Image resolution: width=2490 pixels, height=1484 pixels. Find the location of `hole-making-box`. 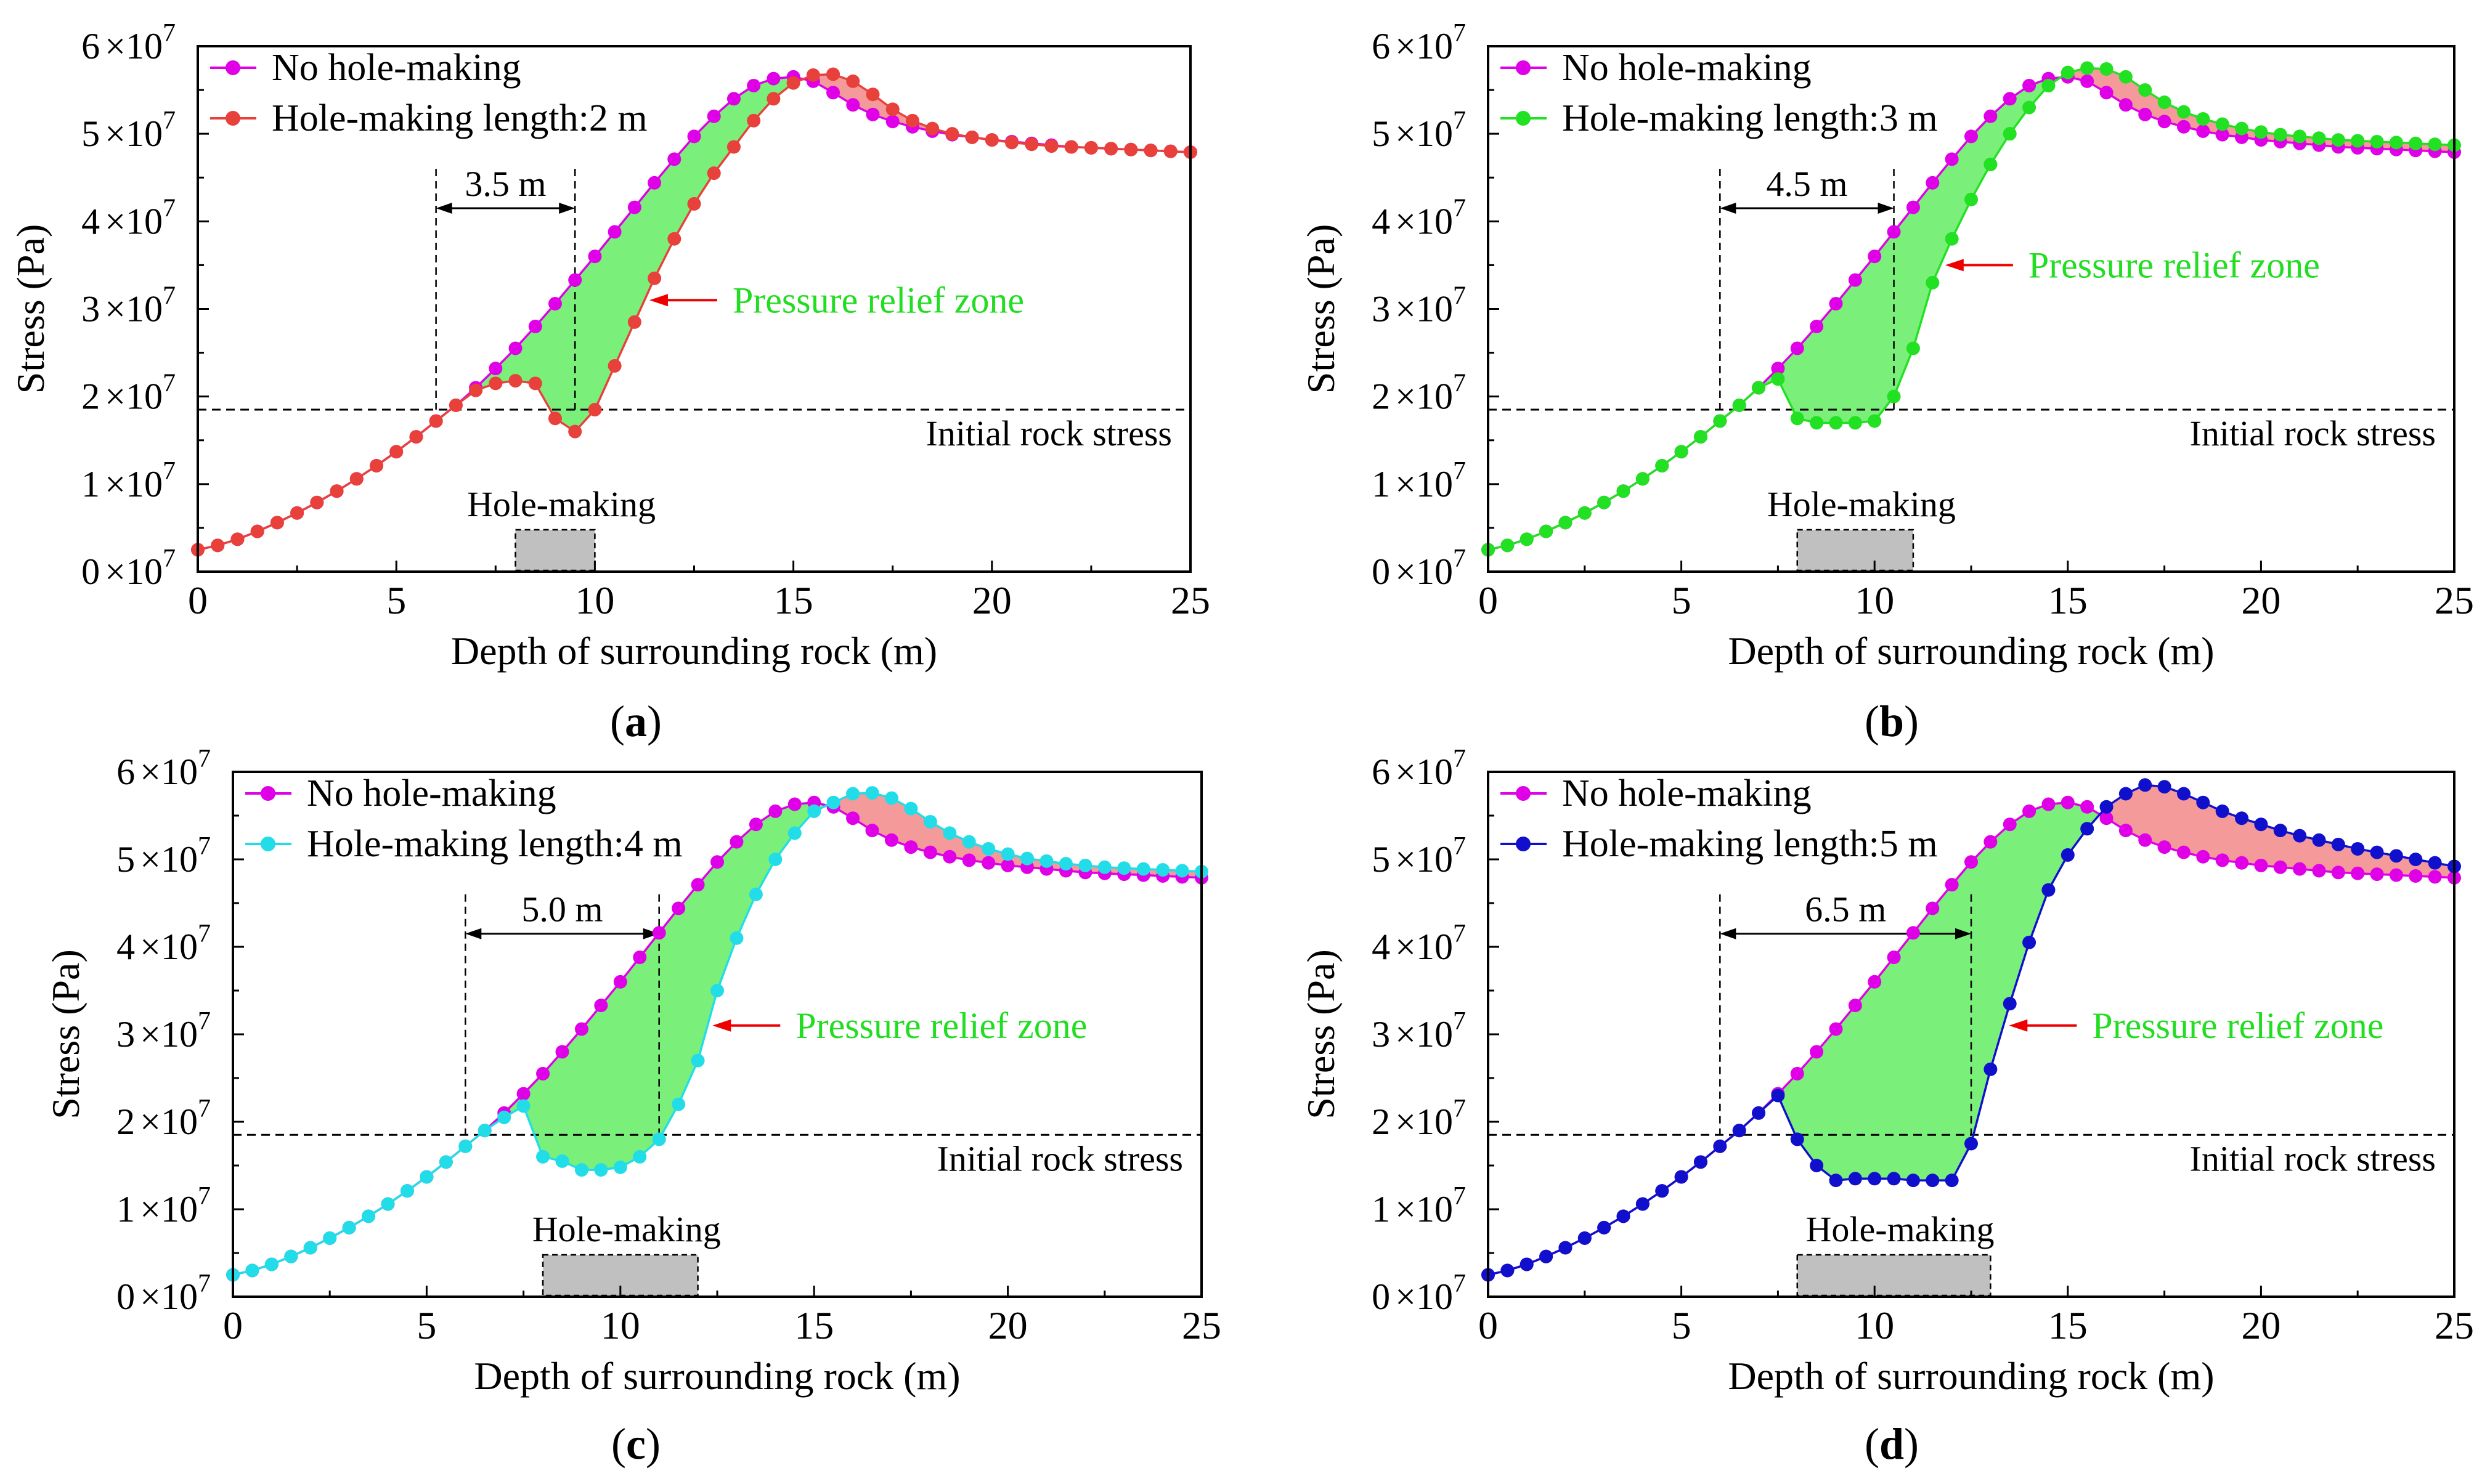

hole-making-box is located at coordinates (1894, 1275).